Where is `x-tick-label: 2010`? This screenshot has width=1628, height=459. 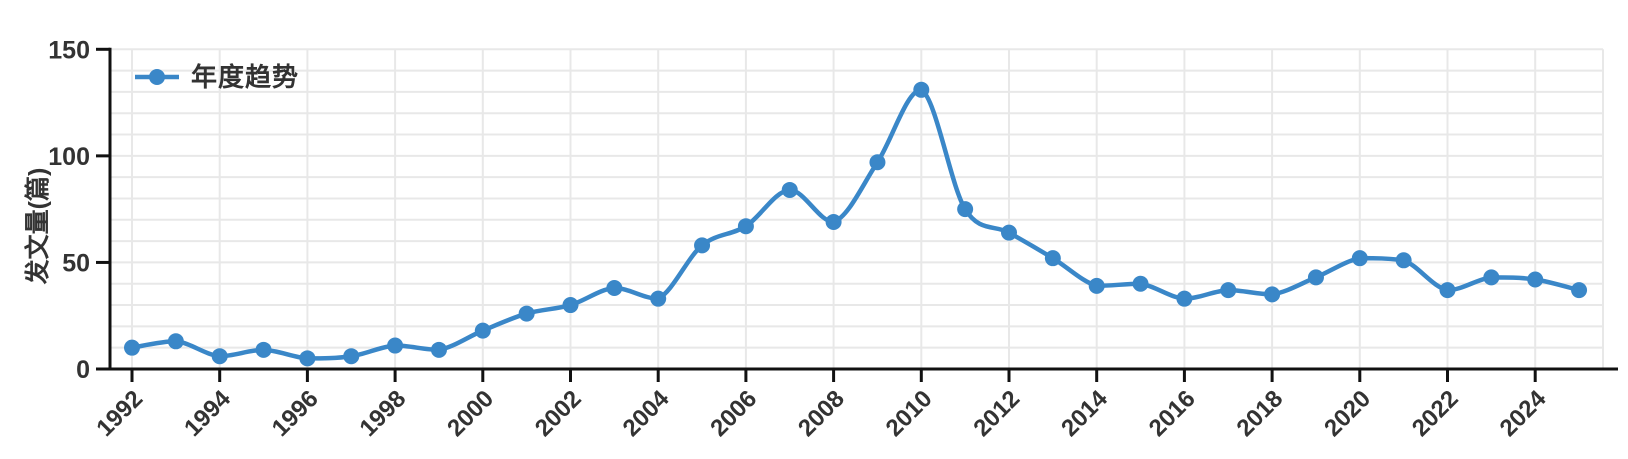 x-tick-label: 2010 is located at coordinates (909, 413).